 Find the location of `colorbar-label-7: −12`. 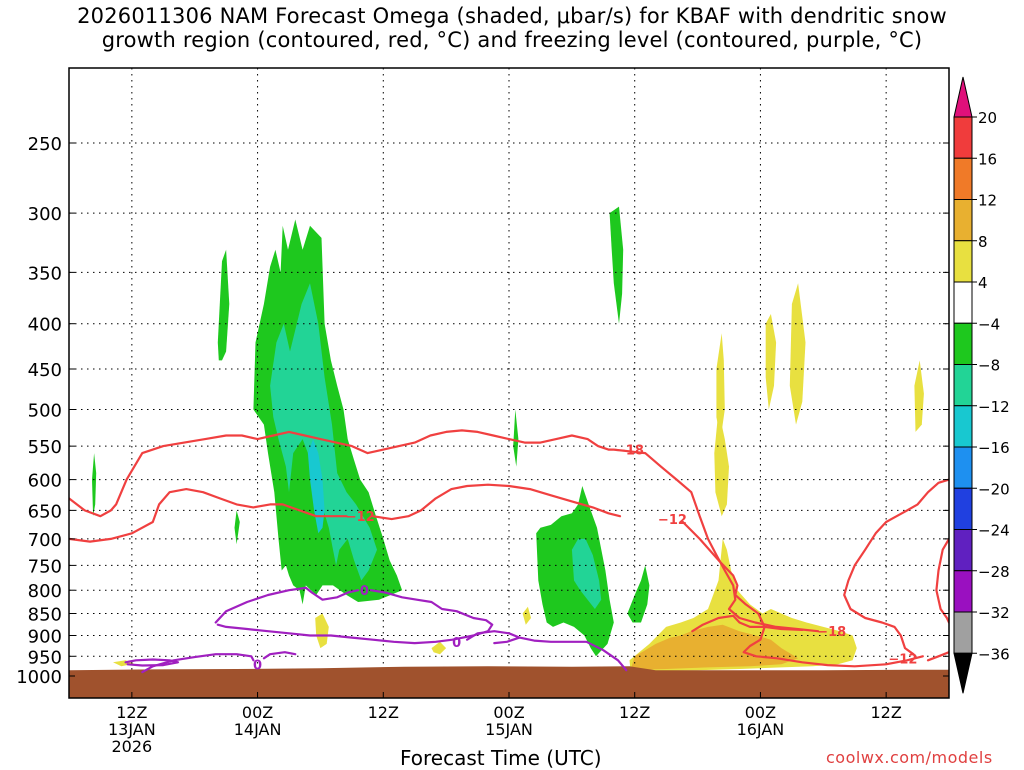

colorbar-label-7: −12 is located at coordinates (994, 407).